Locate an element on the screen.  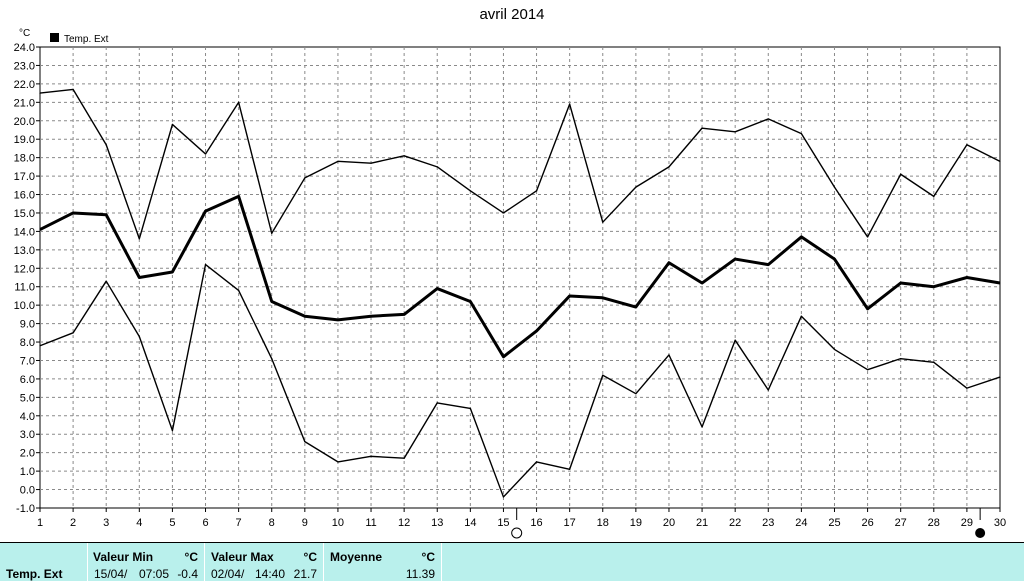
footer-row-label-cell: Temp. Ext is located at coordinates (44, 562).